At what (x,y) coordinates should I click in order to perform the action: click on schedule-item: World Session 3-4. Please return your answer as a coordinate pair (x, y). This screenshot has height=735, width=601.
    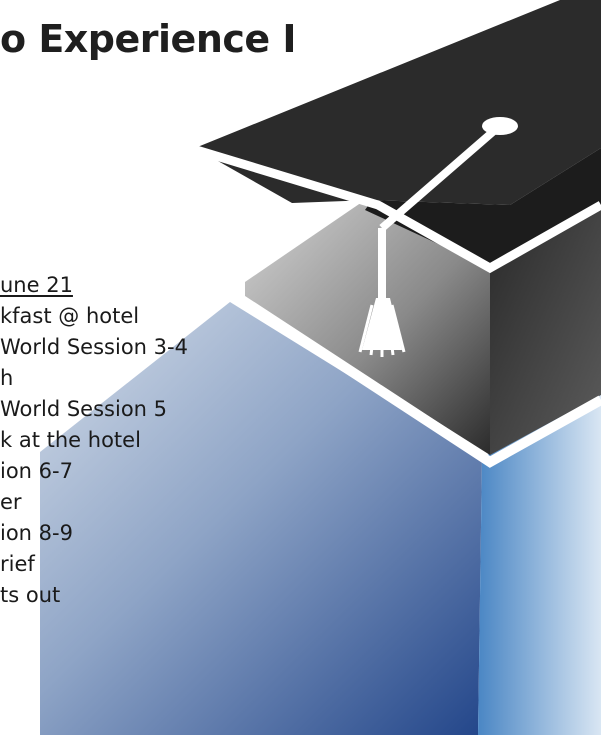
    Looking at the image, I should click on (94, 347).